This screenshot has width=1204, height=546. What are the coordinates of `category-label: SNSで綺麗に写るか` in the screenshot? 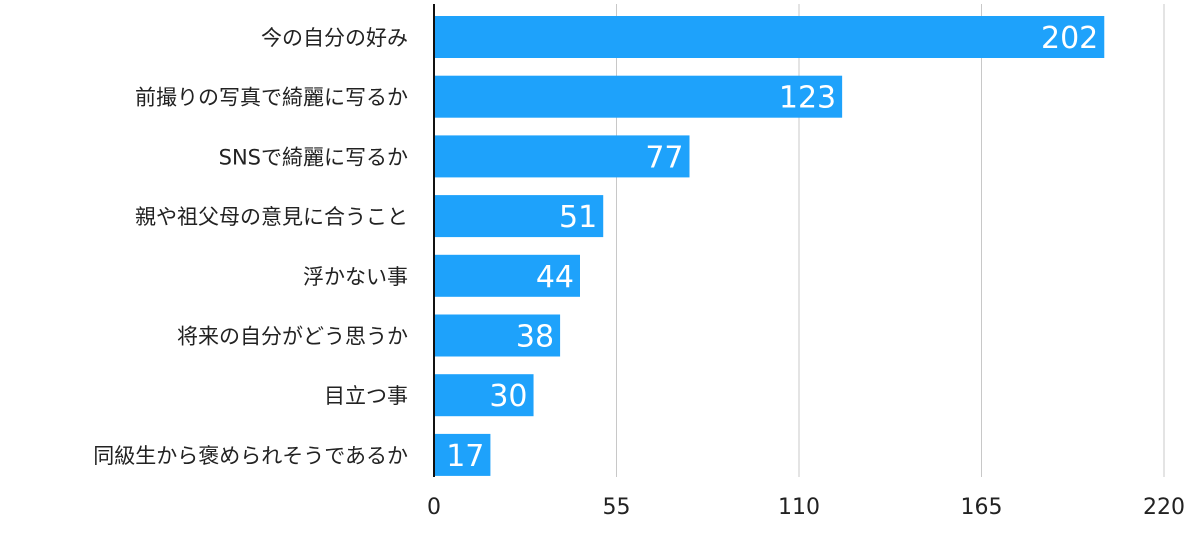 It's located at (313, 157).